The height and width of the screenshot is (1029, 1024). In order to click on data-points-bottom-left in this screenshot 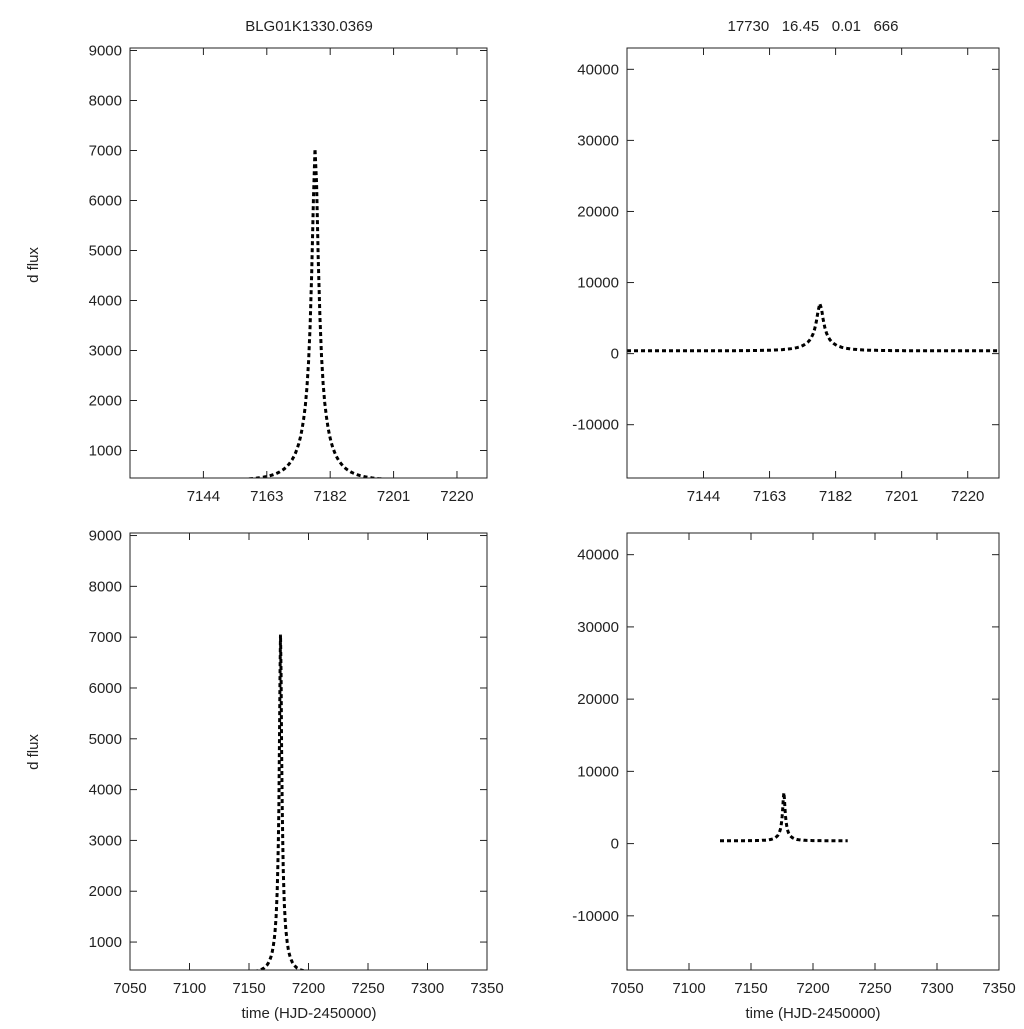, I will do `click(290, 1)`.